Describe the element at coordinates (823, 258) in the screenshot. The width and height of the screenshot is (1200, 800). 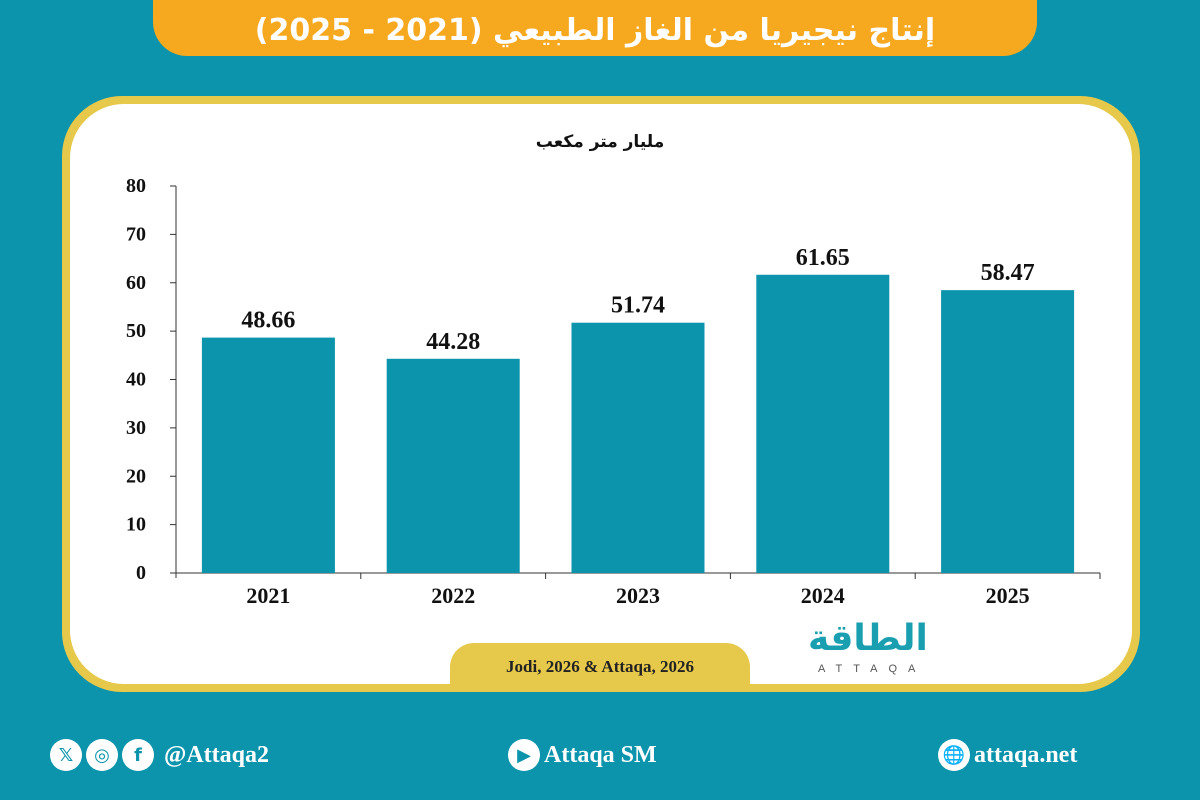
I see `data-label: 61.65` at that location.